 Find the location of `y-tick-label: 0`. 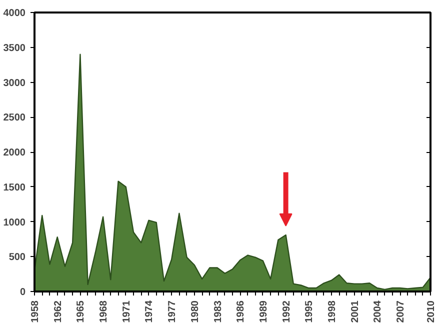

y-tick-label: 0 is located at coordinates (23, 292).